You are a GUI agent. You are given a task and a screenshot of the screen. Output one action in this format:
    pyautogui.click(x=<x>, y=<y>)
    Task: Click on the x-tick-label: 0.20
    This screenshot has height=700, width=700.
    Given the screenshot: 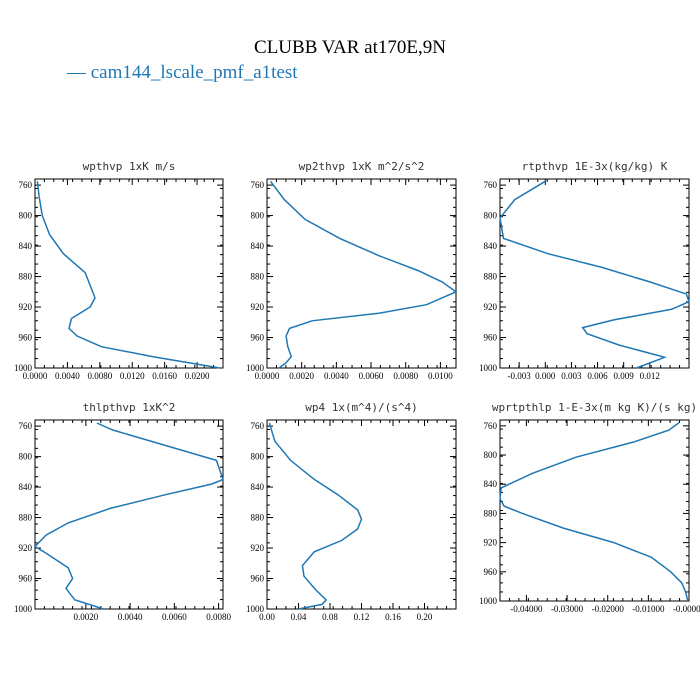 What is the action you would take?
    pyautogui.click(x=425, y=617)
    